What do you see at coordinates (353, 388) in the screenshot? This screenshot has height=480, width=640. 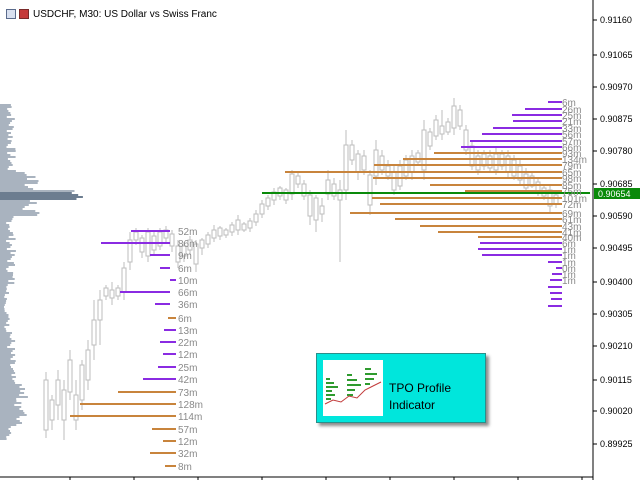 I see `promo-thumbnail` at bounding box center [353, 388].